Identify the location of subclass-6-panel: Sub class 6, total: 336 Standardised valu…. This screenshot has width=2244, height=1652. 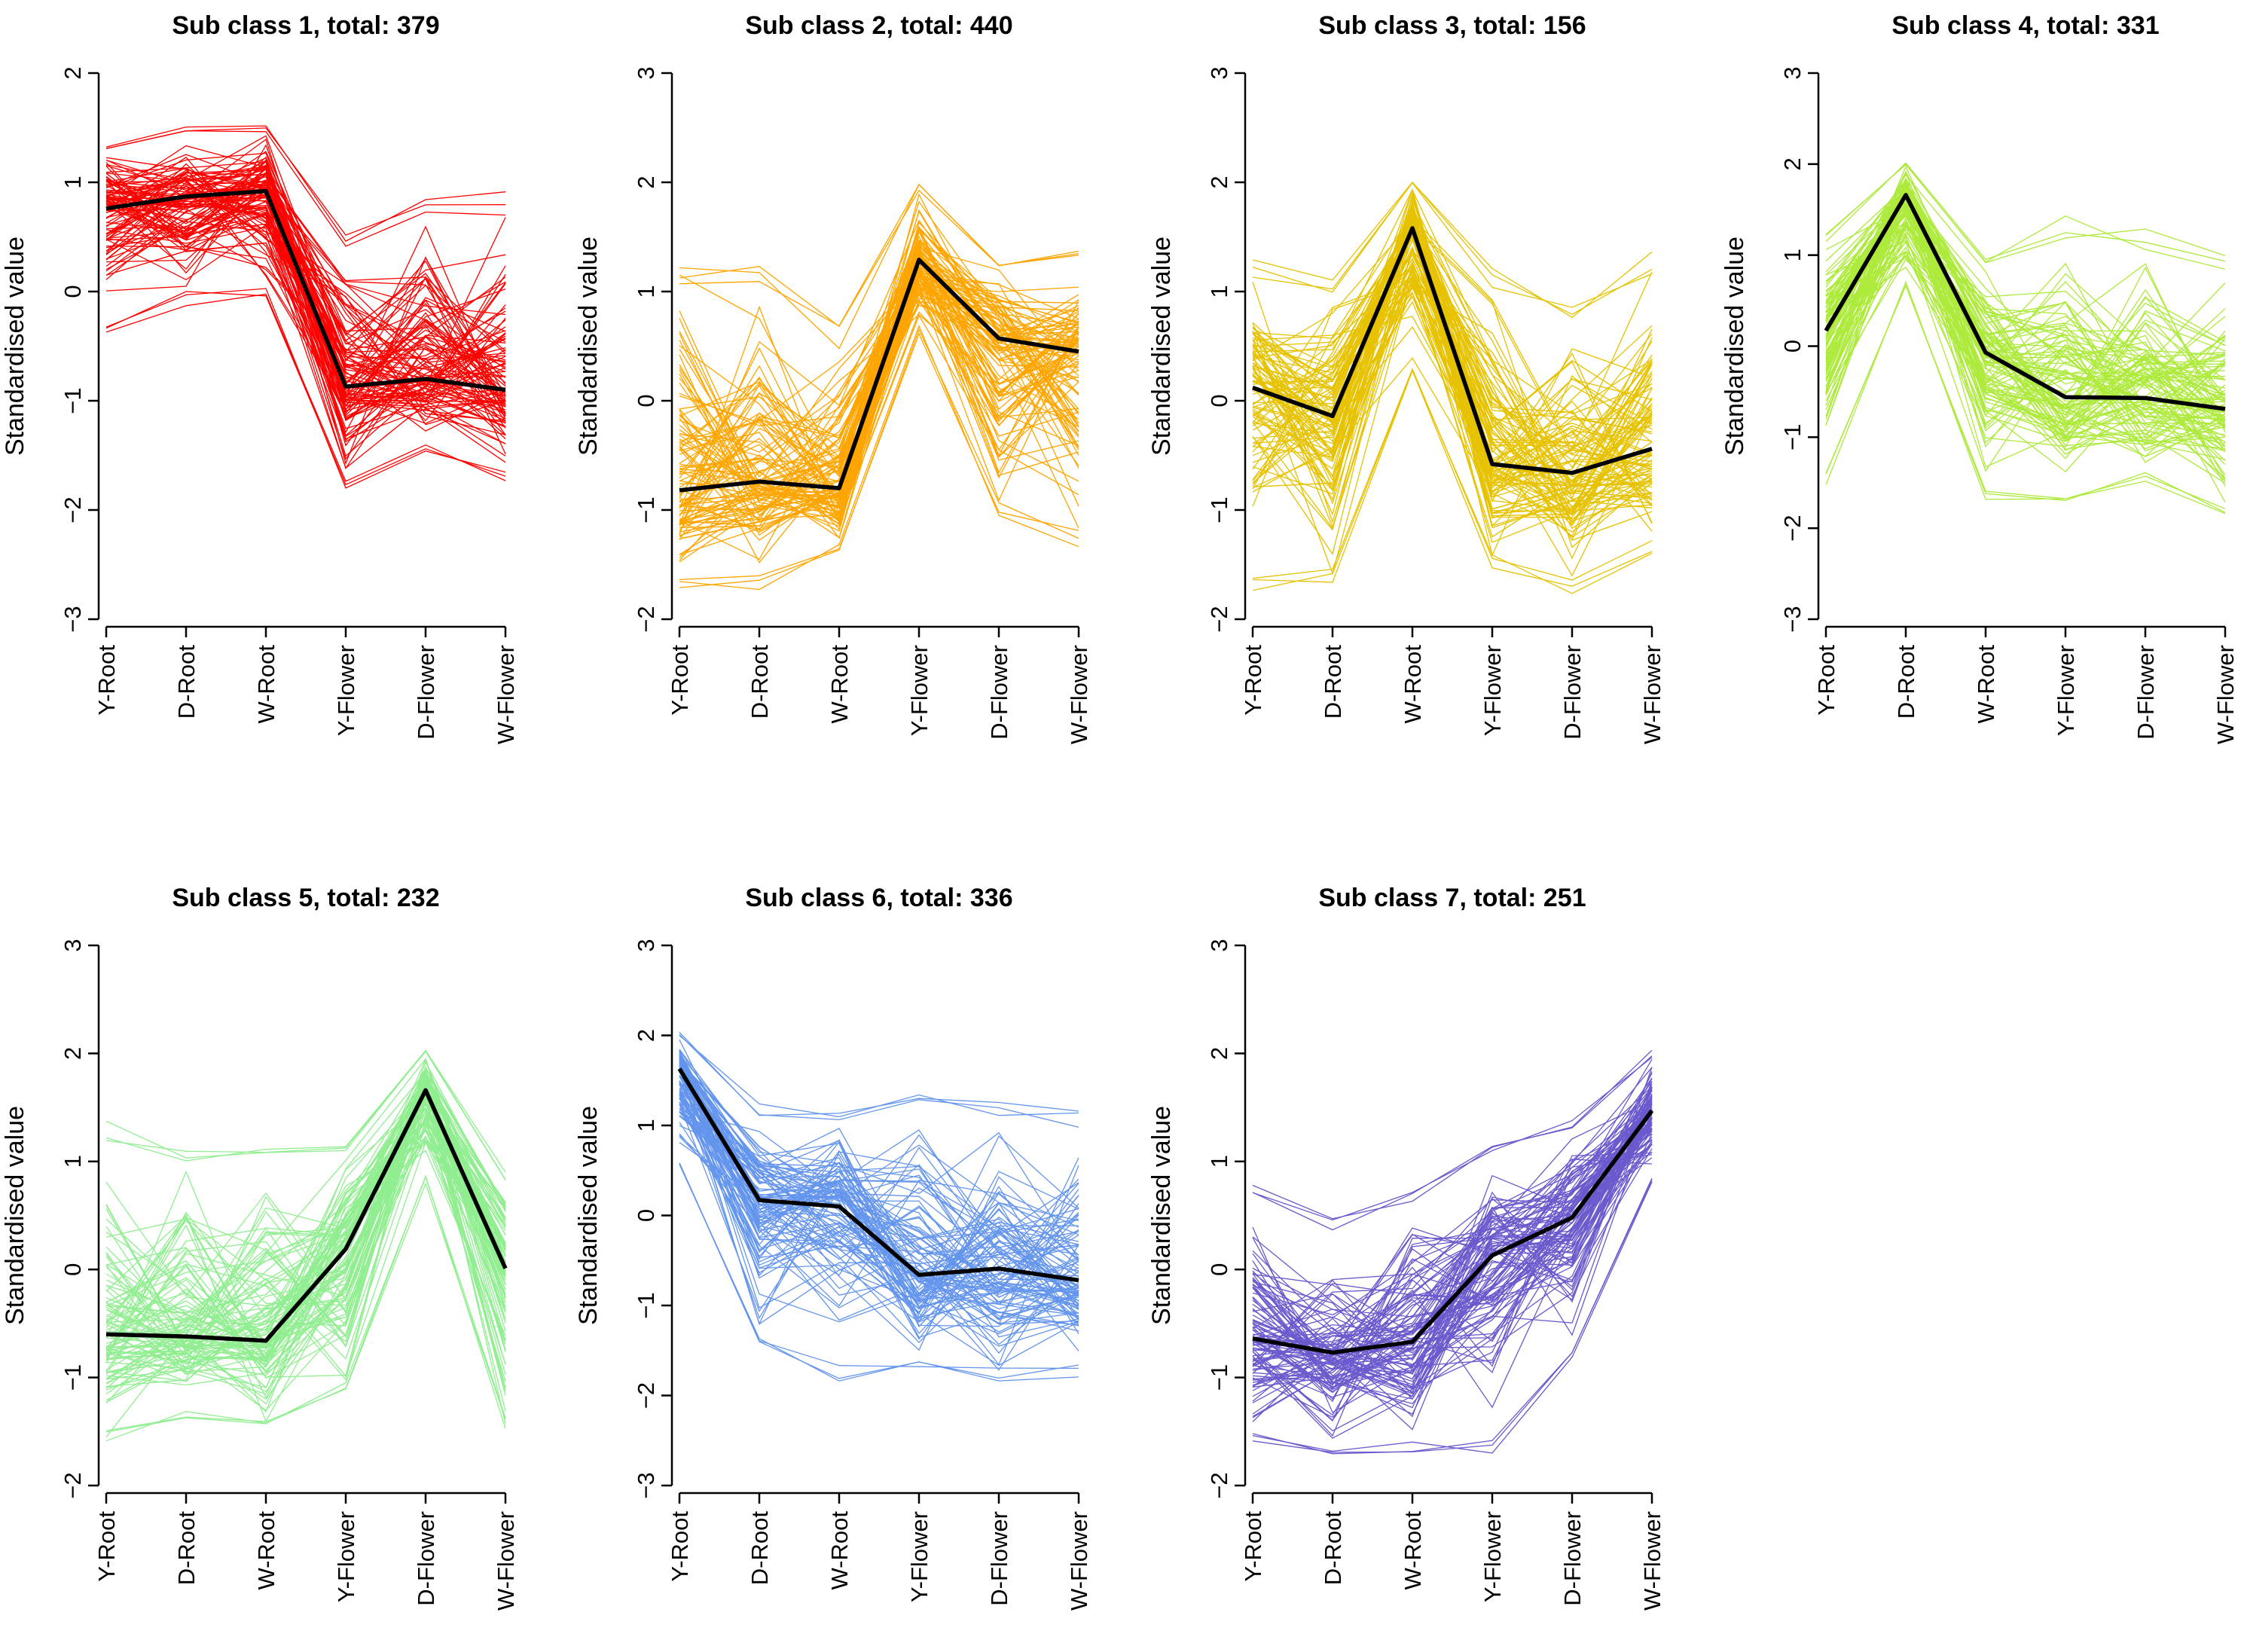
(833, 1247).